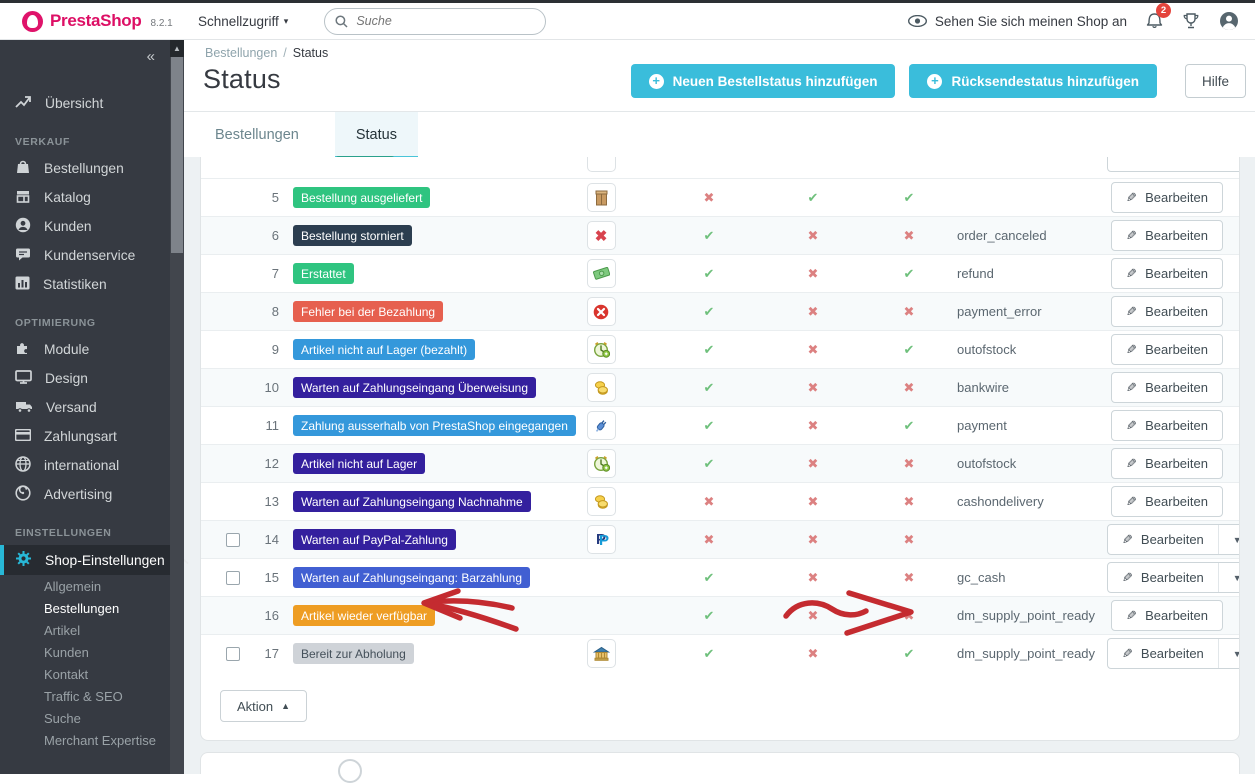  What do you see at coordinates (1229, 21) in the screenshot?
I see `profile-avatar-icon` at bounding box center [1229, 21].